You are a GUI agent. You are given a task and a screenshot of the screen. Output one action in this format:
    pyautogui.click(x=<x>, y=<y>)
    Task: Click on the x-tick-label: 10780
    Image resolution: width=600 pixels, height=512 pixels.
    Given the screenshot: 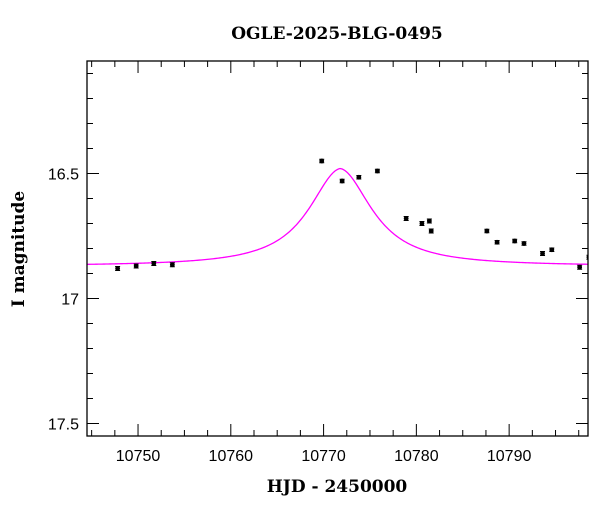 What is the action you would take?
    pyautogui.click(x=416, y=456)
    